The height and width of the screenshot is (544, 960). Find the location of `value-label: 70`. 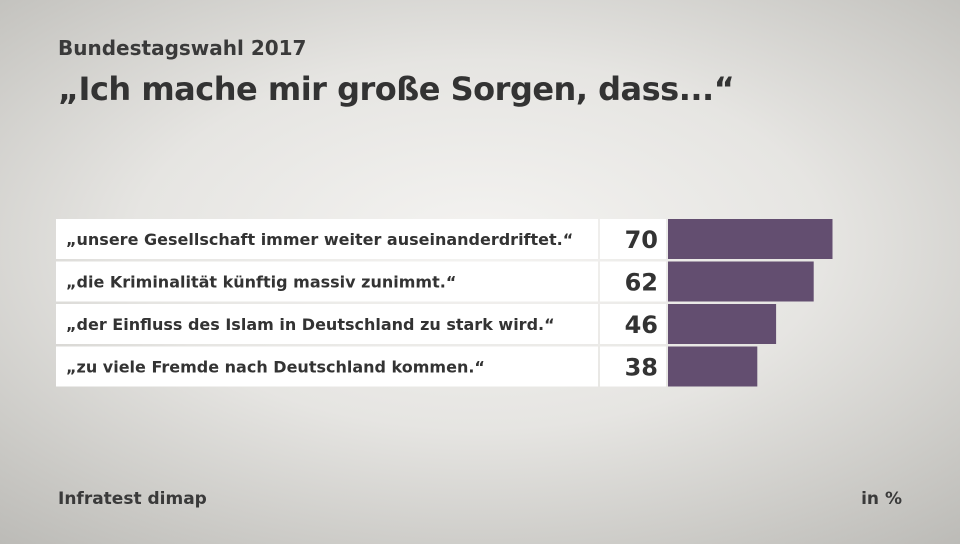

value-label: 70 is located at coordinates (641, 240).